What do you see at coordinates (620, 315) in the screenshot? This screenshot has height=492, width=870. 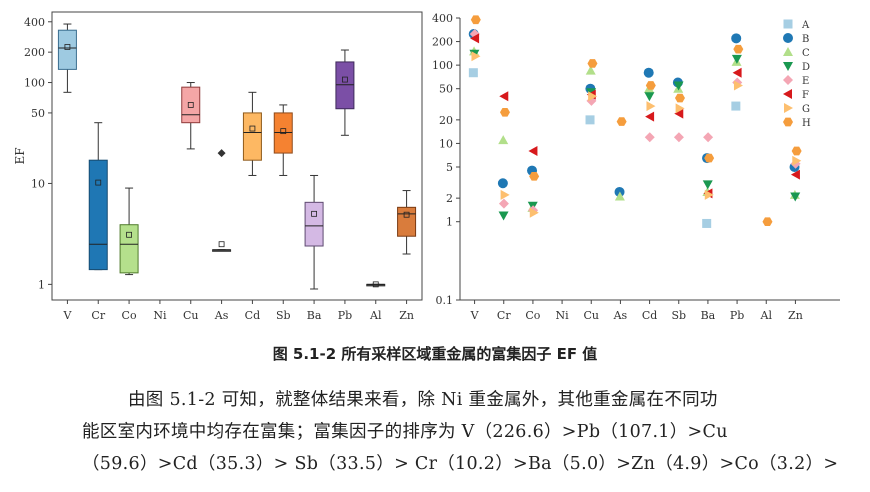 I see `x-tick-label: As` at bounding box center [620, 315].